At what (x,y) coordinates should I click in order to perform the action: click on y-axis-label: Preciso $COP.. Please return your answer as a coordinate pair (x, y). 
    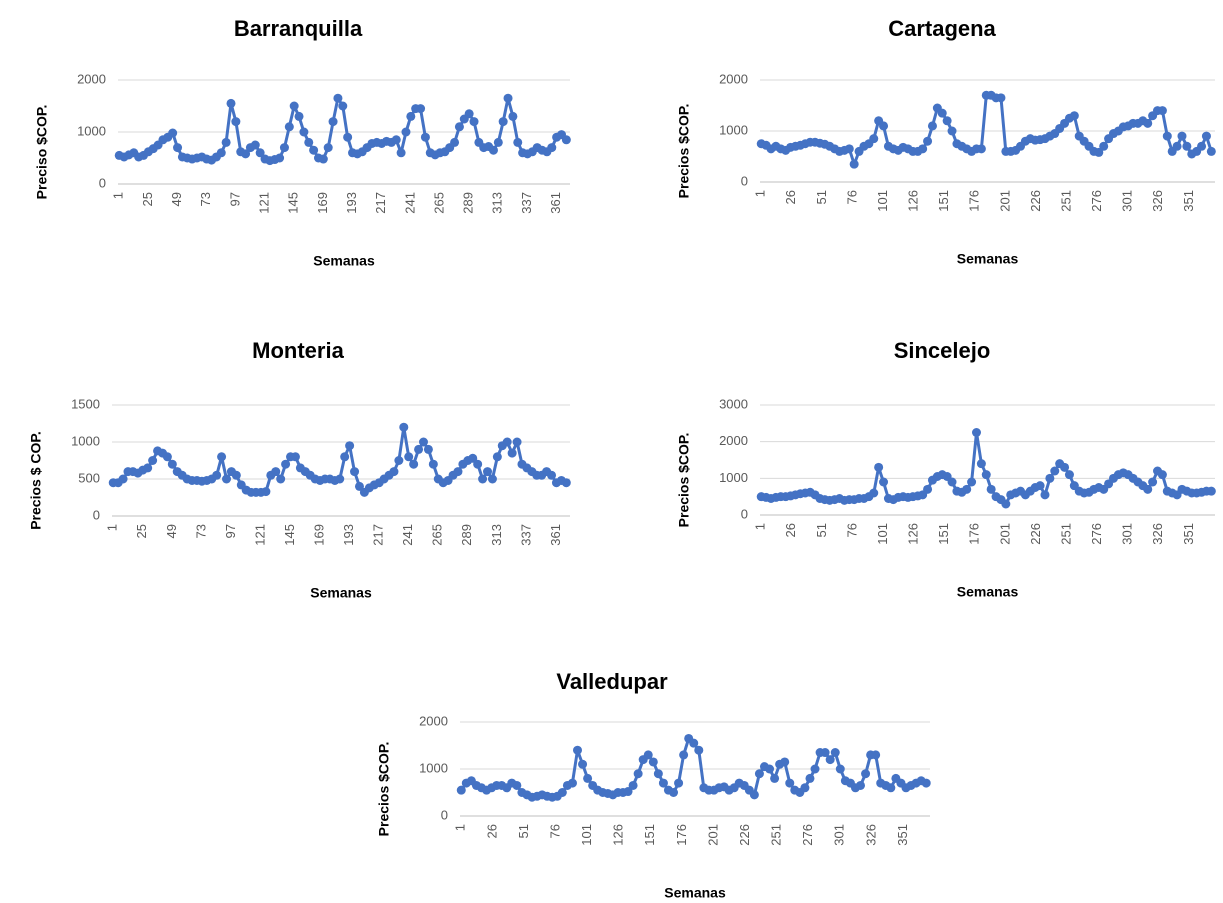
    Looking at the image, I should click on (42, 152).